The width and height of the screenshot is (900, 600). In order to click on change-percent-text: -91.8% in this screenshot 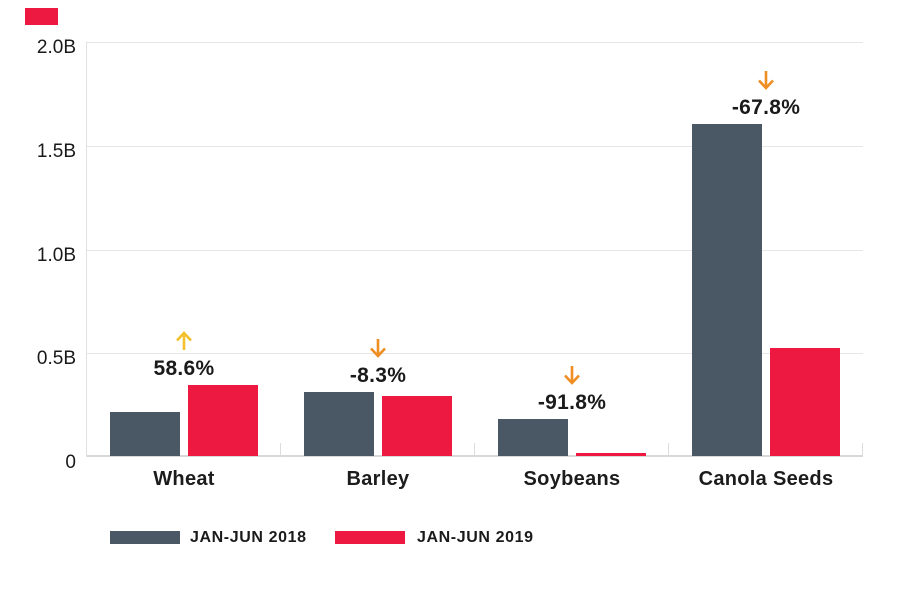, I will do `click(572, 402)`.